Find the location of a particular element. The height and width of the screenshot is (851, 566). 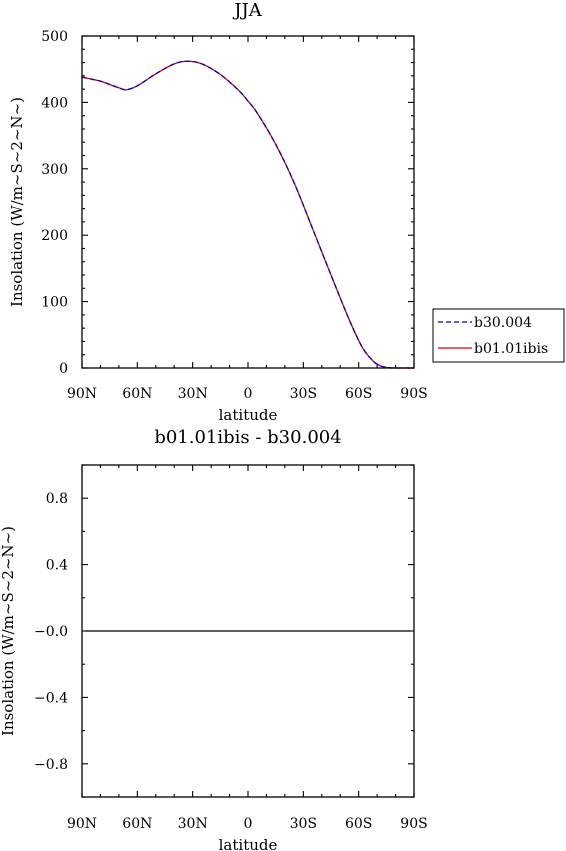

y-tick-label: −0.8 is located at coordinates (51, 765).